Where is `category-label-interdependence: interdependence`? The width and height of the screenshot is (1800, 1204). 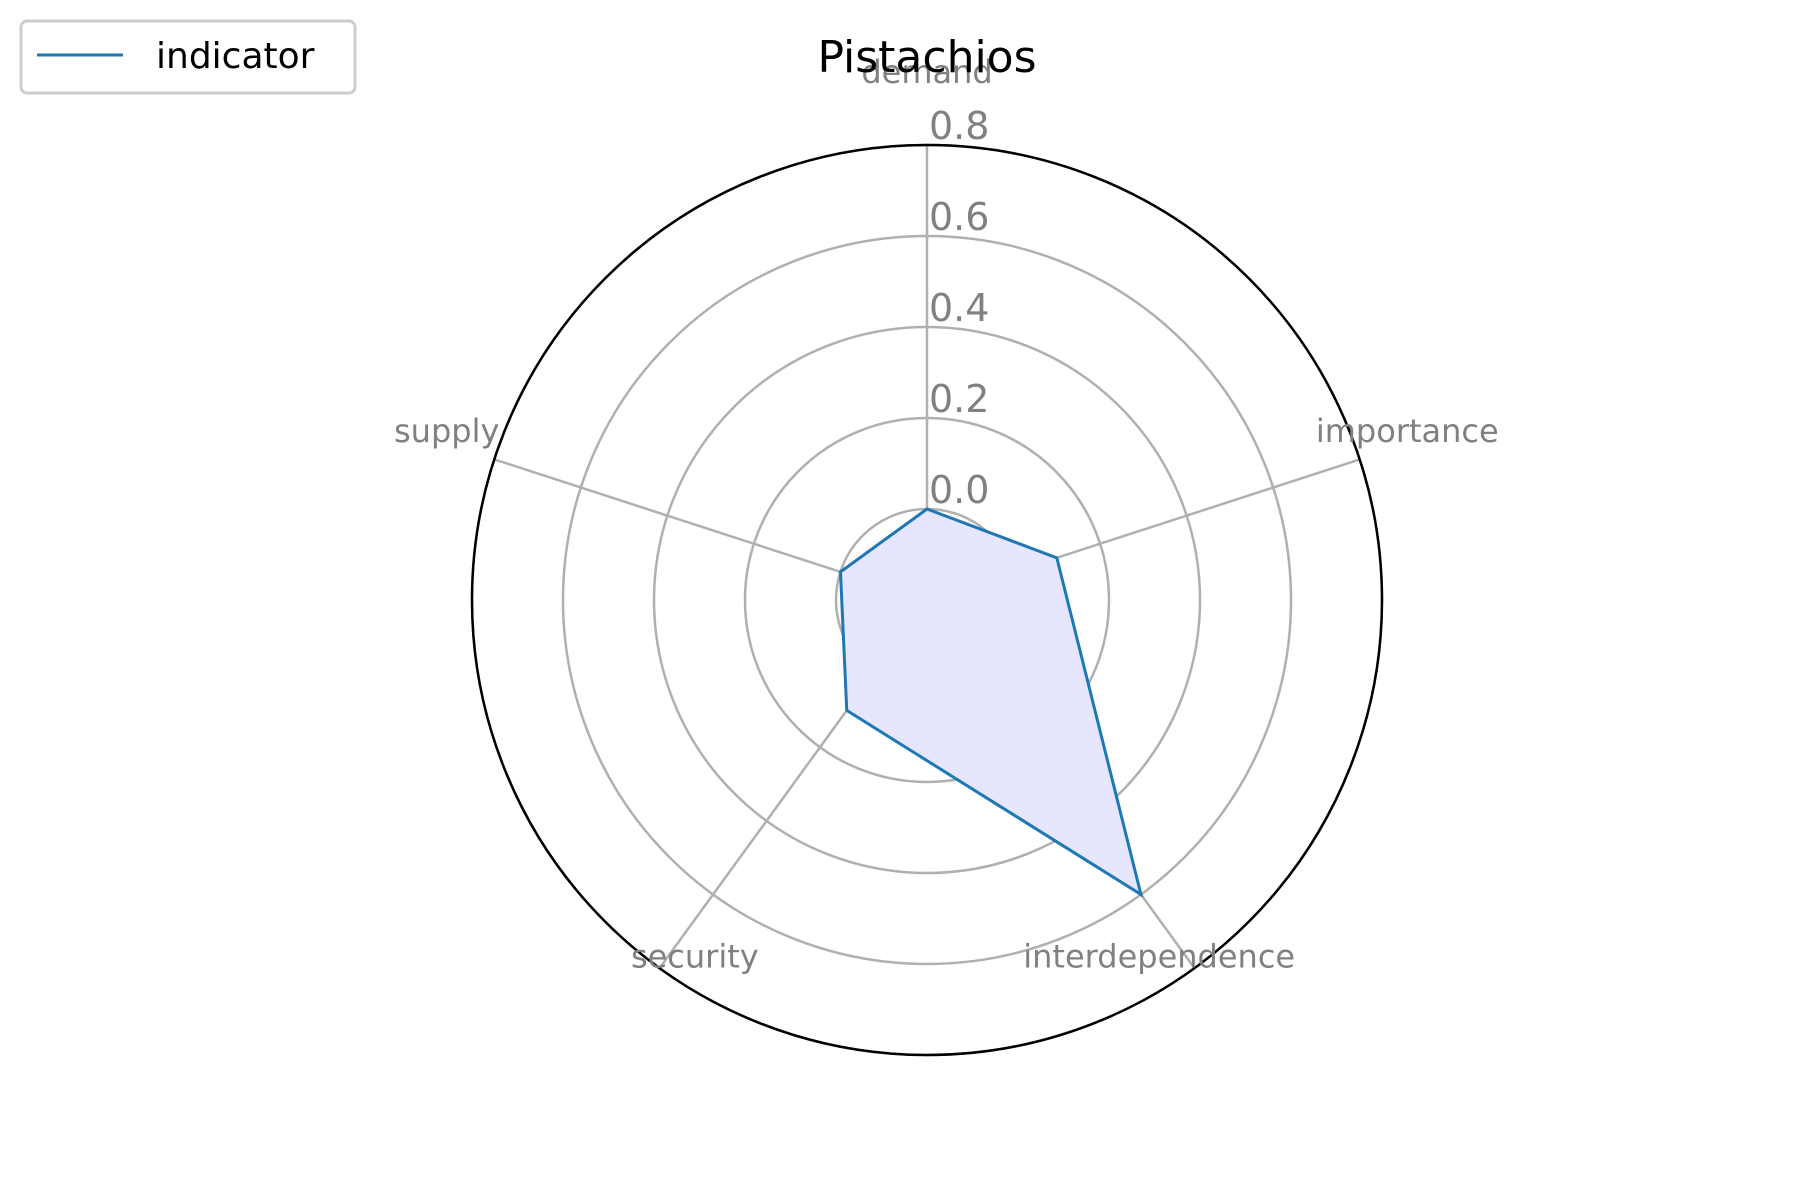
category-label-interdependence: interdependence is located at coordinates (1159, 957).